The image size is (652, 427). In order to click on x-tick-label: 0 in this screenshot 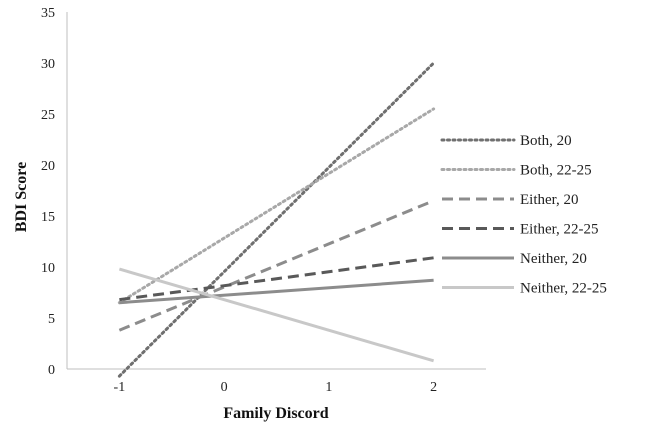, I will do `click(224, 387)`.